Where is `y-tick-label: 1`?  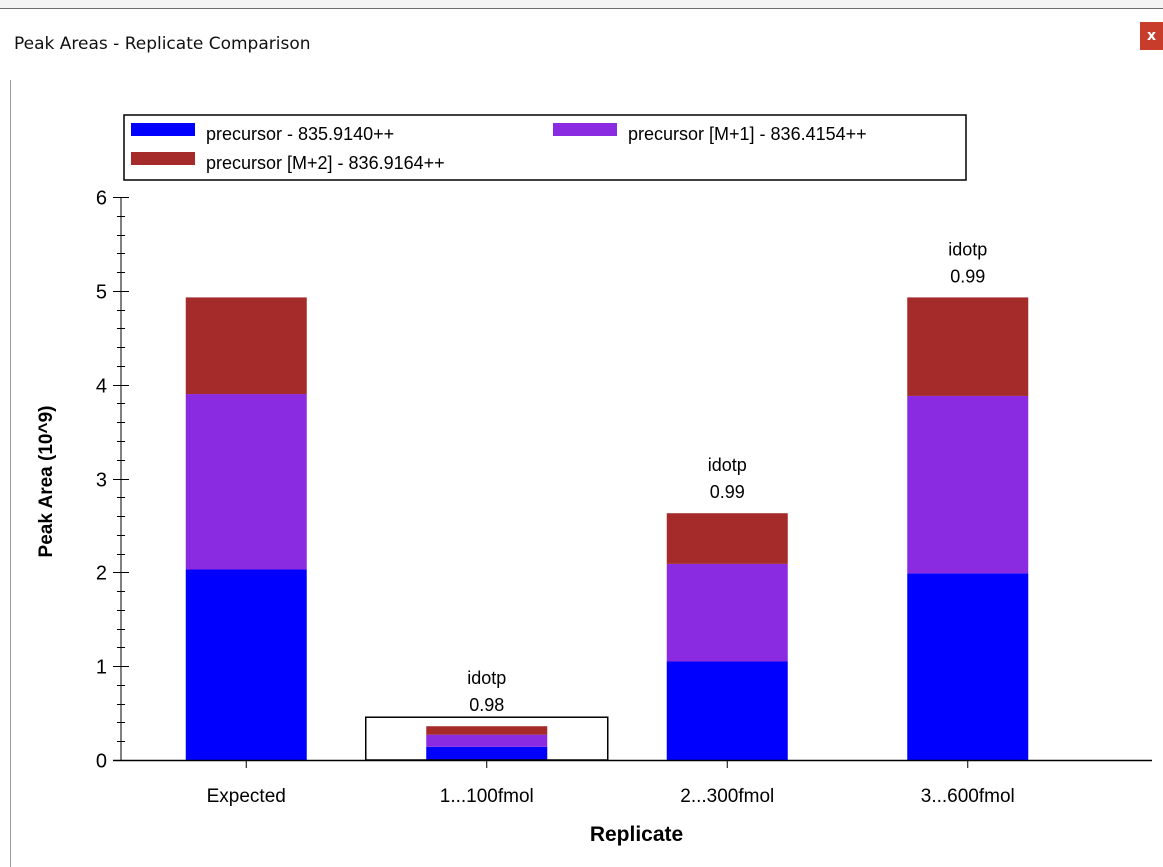 y-tick-label: 1 is located at coordinates (101, 668).